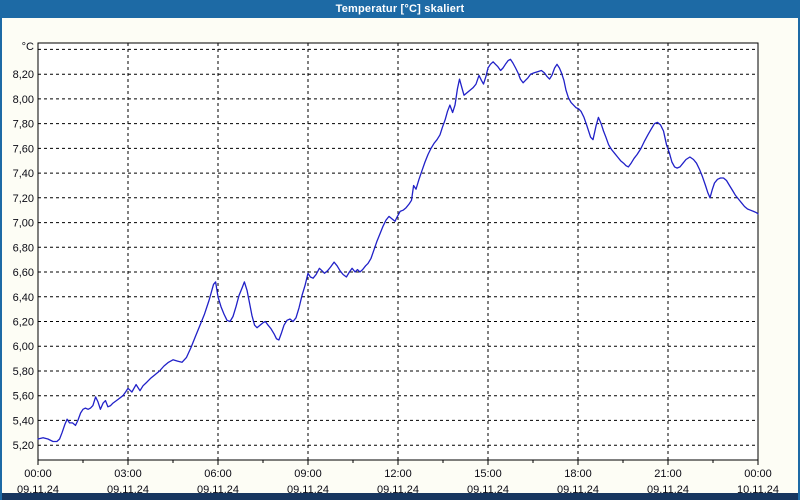  What do you see at coordinates (23, 446) in the screenshot?
I see `y-axis-tick-label: 5,20` at bounding box center [23, 446].